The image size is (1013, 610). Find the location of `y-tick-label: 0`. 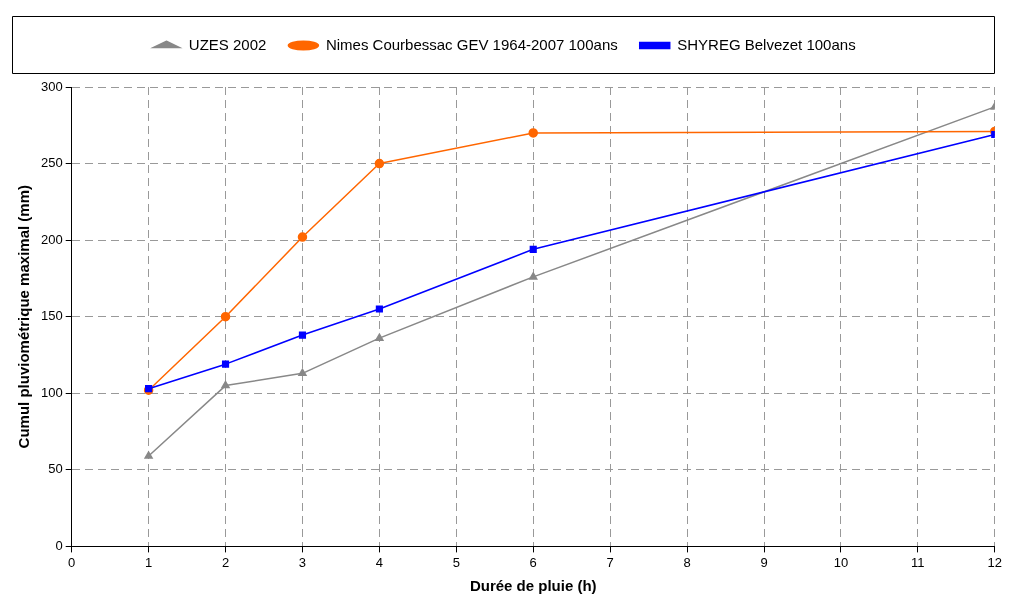

y-tick-label: 0 is located at coordinates (59, 545).